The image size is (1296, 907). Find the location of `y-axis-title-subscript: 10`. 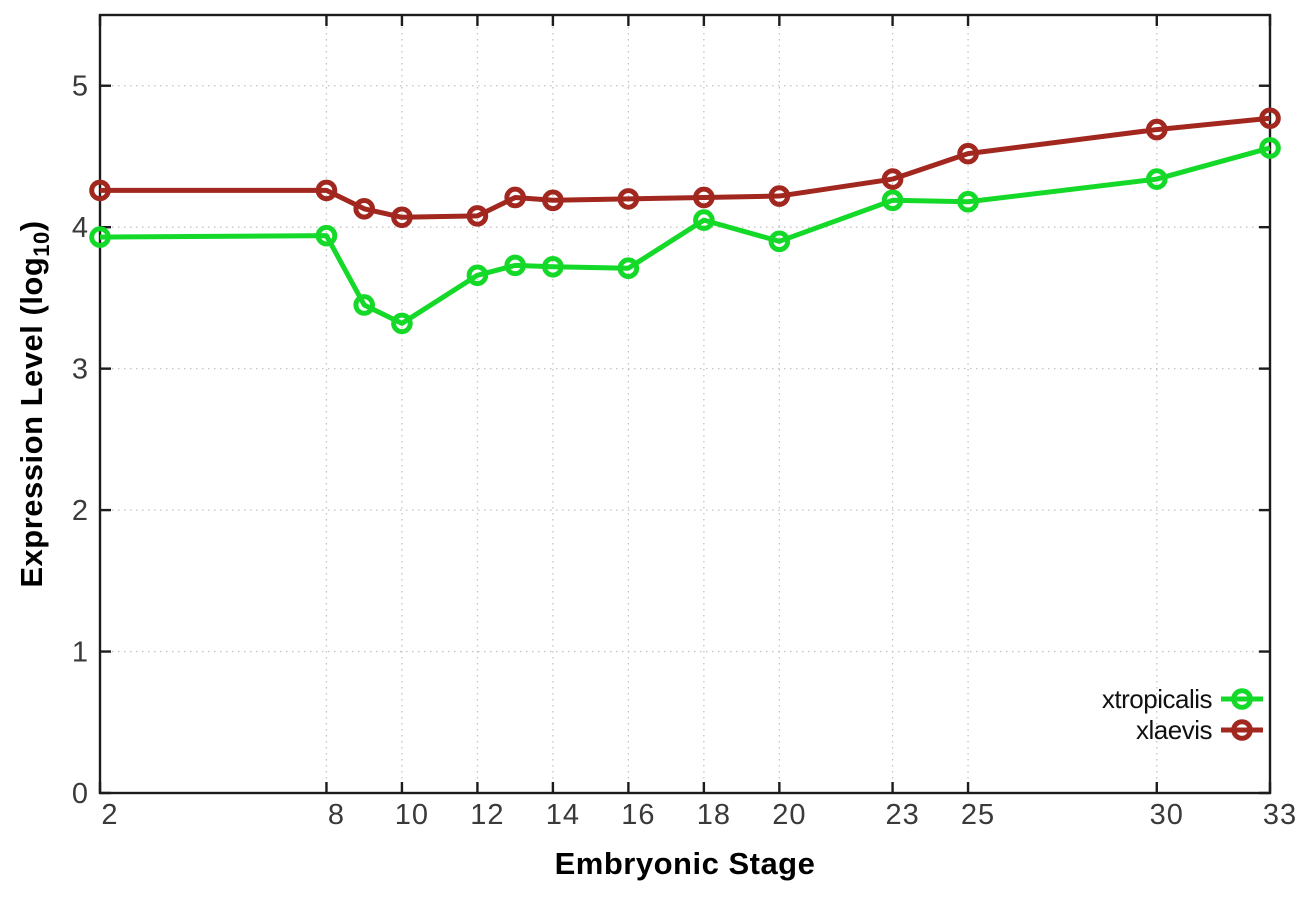

y-axis-title-subscript: 10 is located at coordinates (42, 244).